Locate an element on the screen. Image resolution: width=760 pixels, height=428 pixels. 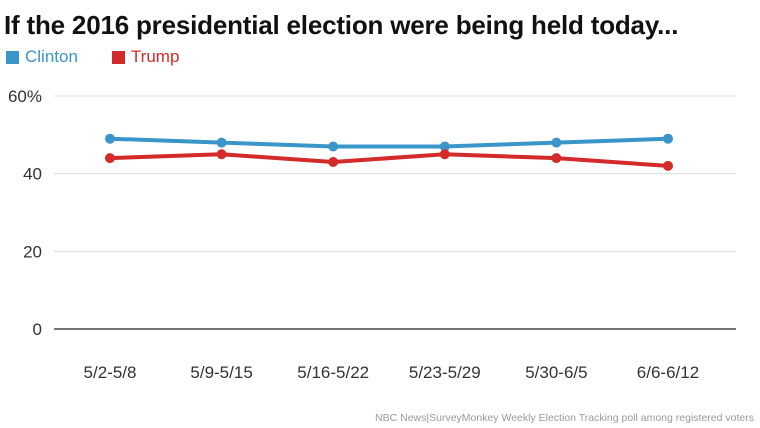
legend-swatch-trump is located at coordinates (118, 57).